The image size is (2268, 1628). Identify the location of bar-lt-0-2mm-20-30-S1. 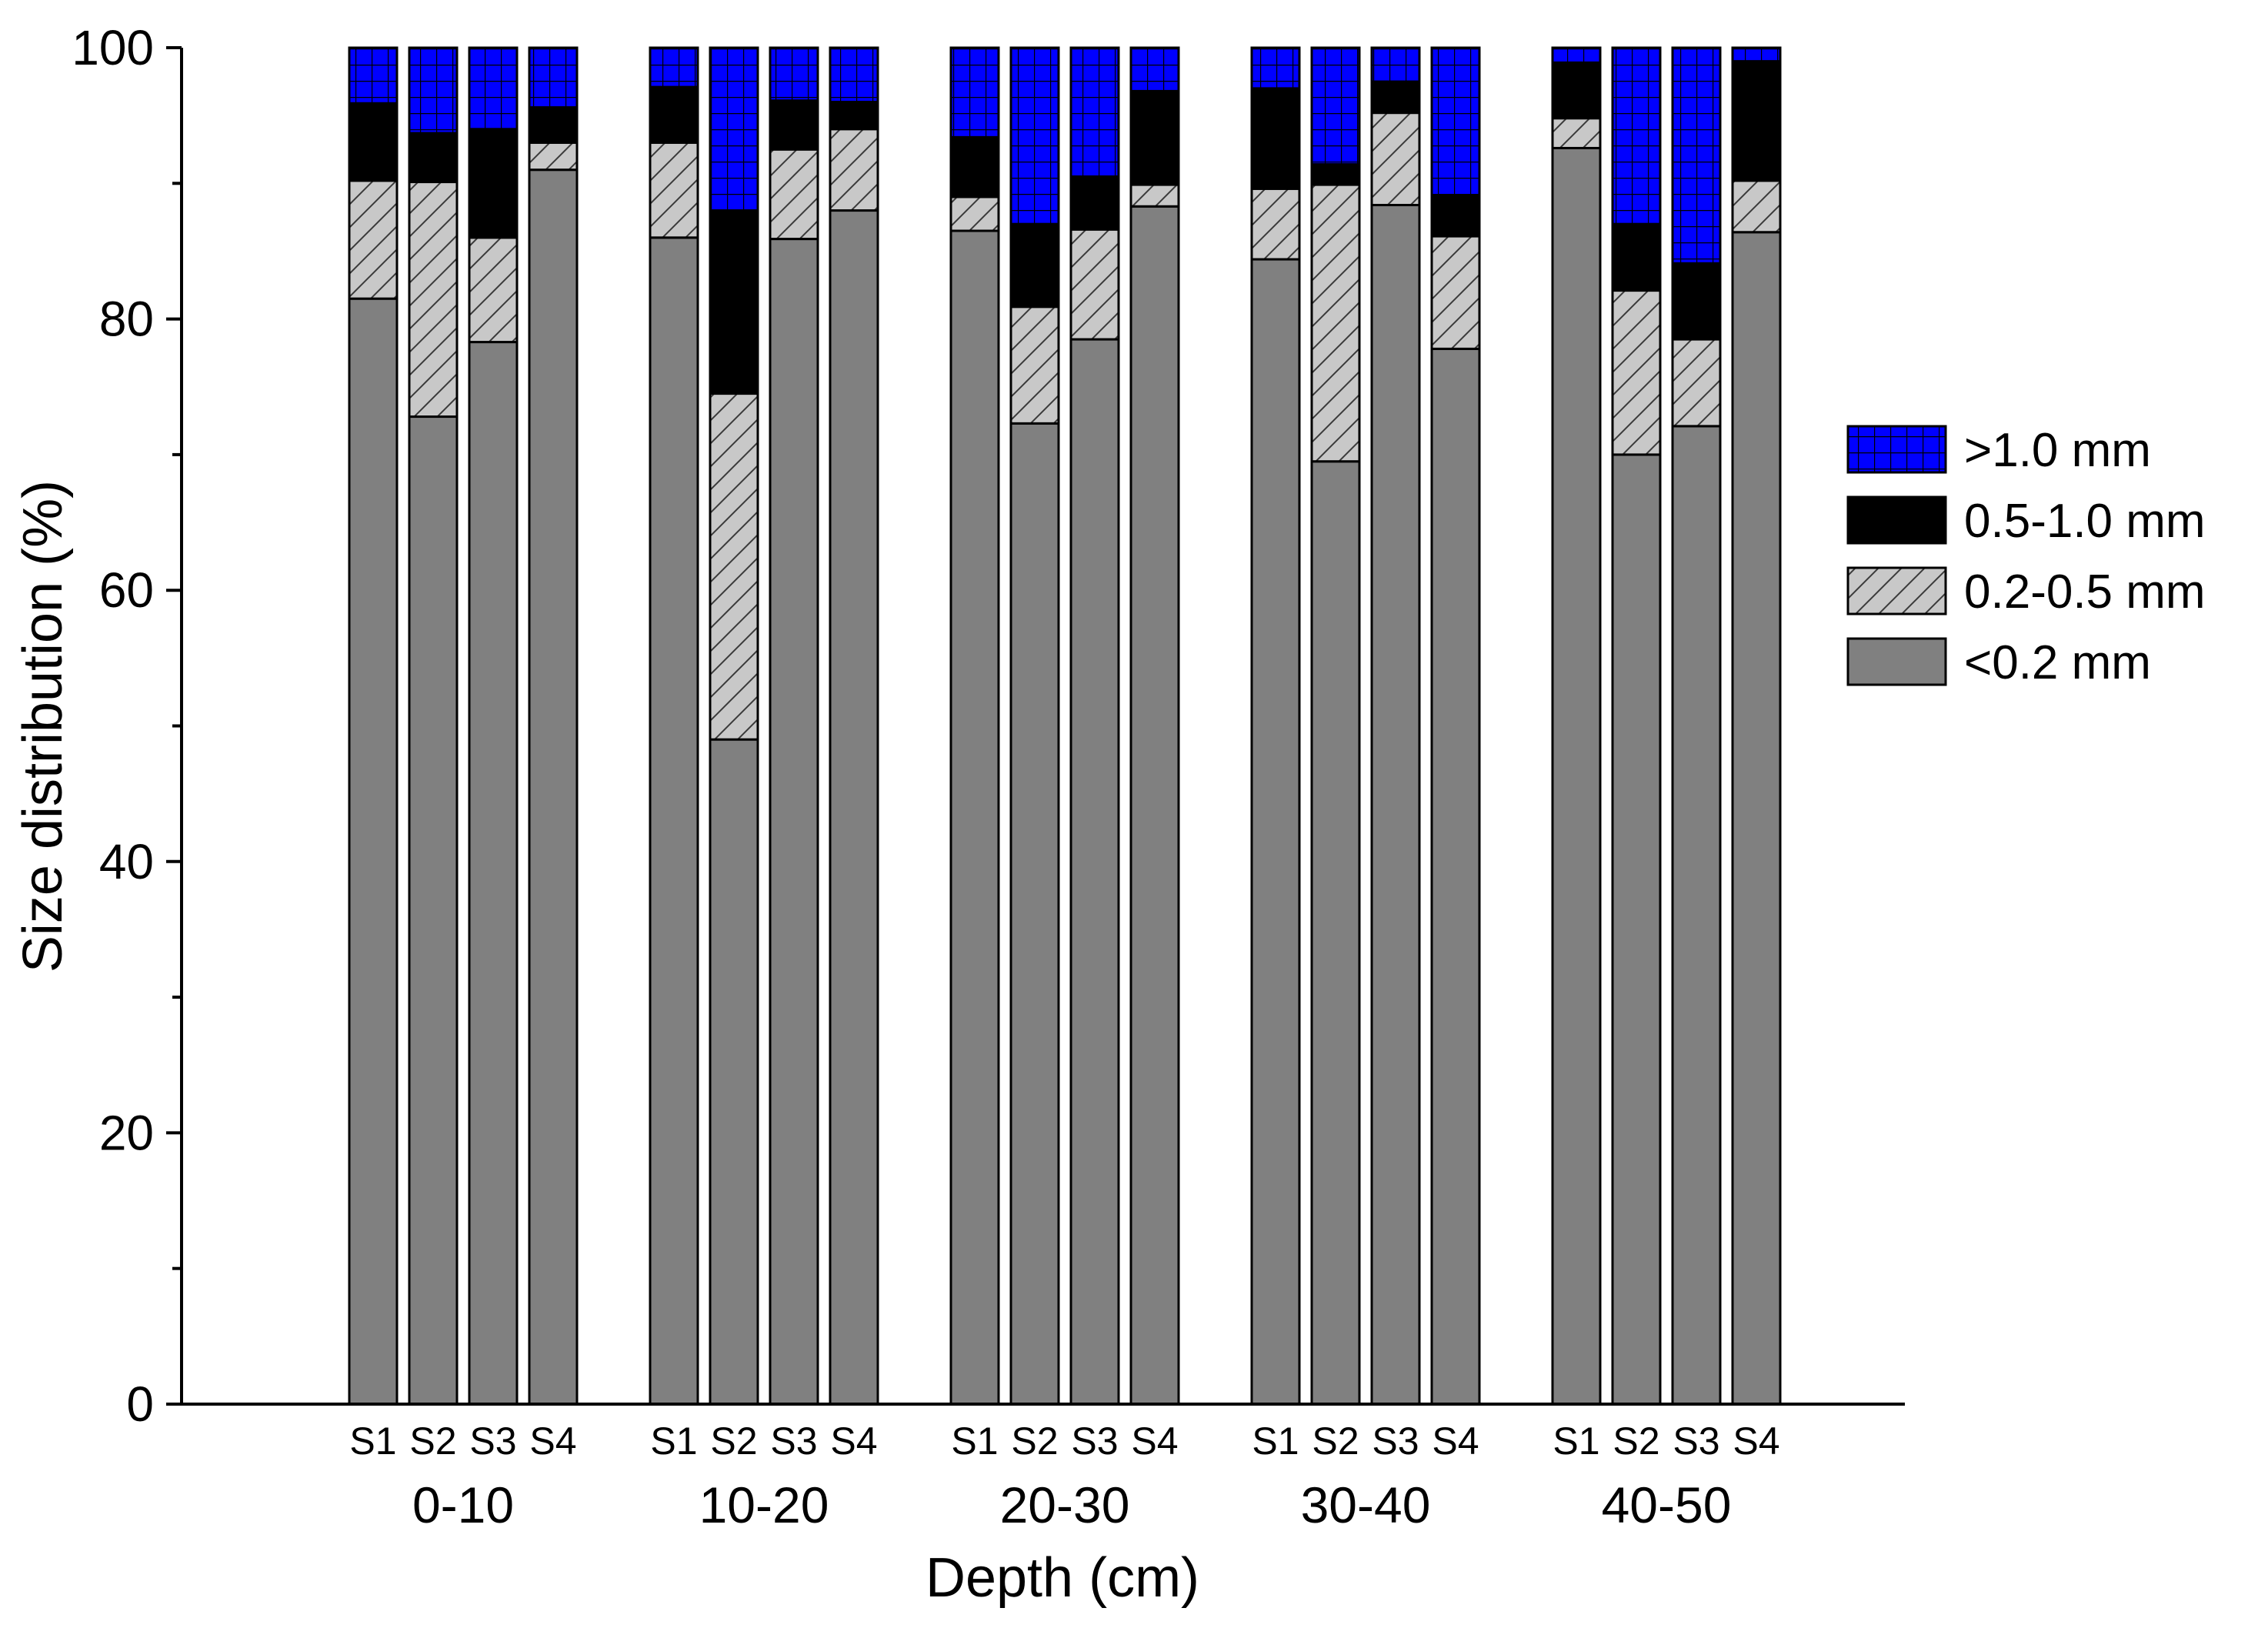
(975, 817).